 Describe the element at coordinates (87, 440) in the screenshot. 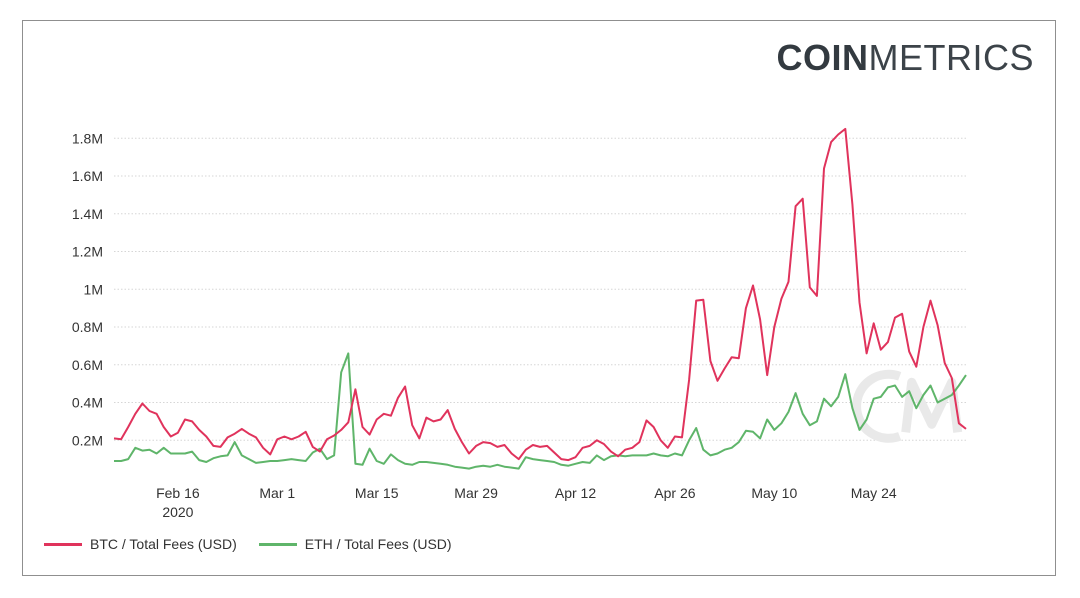

I see `y-tick-label: 0.2M` at that location.